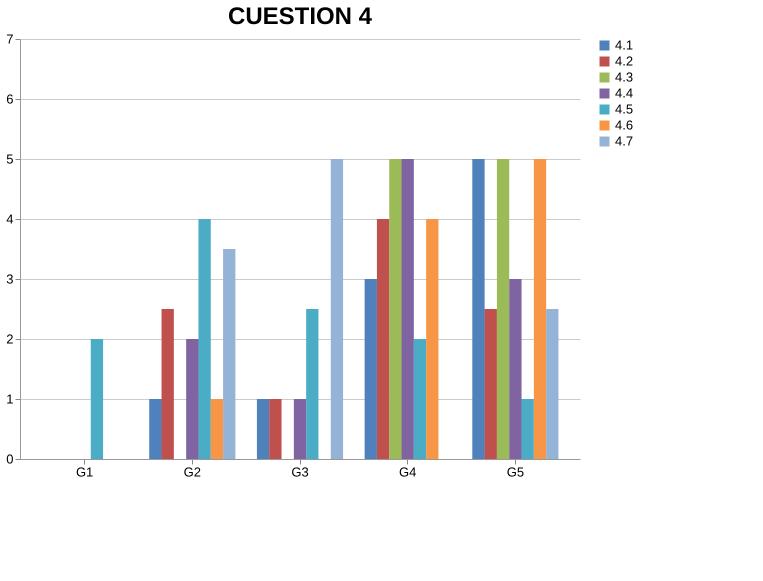 This screenshot has width=763, height=581. I want to click on x-tick-label: G5, so click(515, 472).